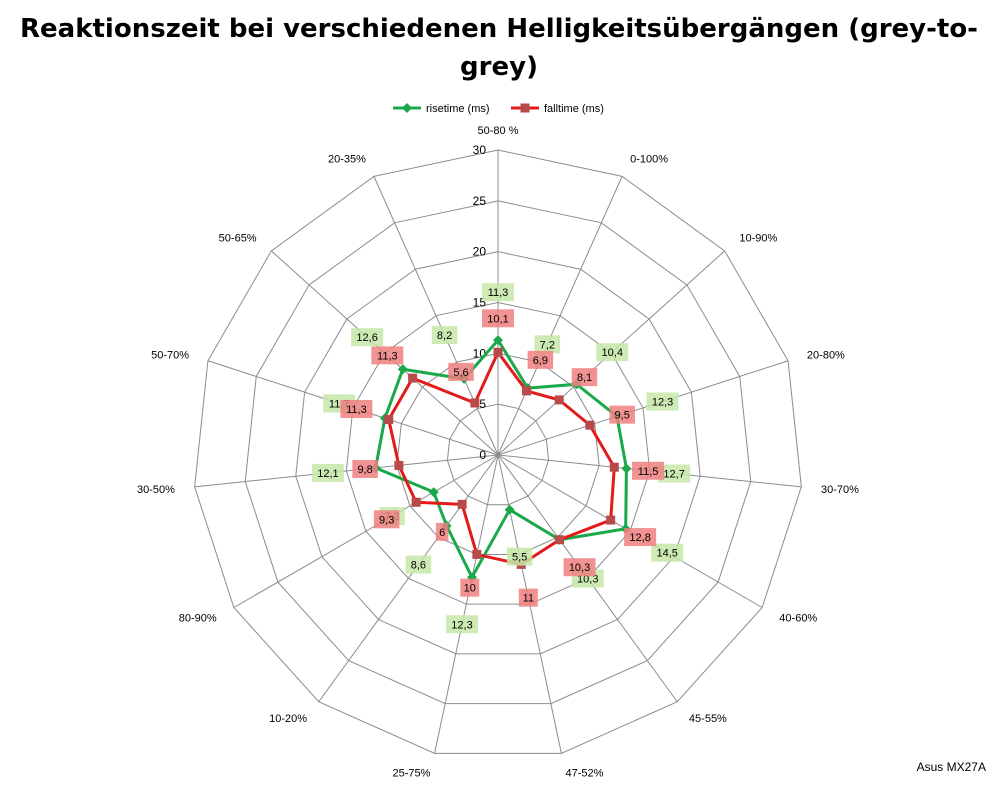 The width and height of the screenshot is (998, 786). Describe the element at coordinates (480, 201) in the screenshot. I see `tick-label: 25` at that location.